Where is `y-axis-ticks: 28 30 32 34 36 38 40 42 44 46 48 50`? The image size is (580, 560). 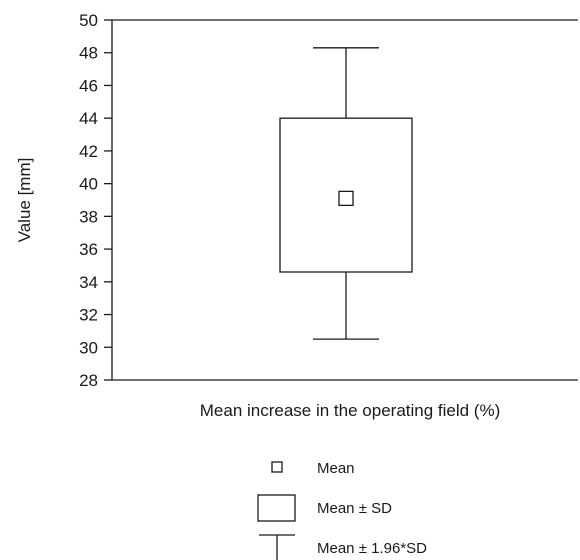 y-axis-ticks: 28 30 32 34 36 38 40 42 44 46 48 50 is located at coordinates (95, 200).